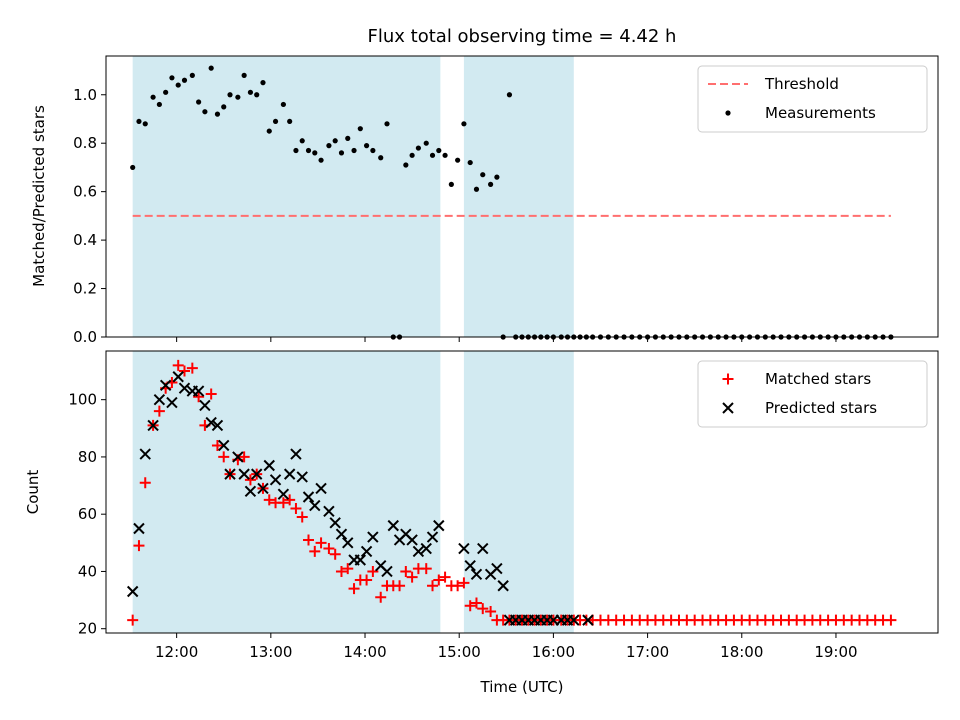  What do you see at coordinates (33, 492) in the screenshot?
I see `count-y-axis-label: Count` at bounding box center [33, 492].